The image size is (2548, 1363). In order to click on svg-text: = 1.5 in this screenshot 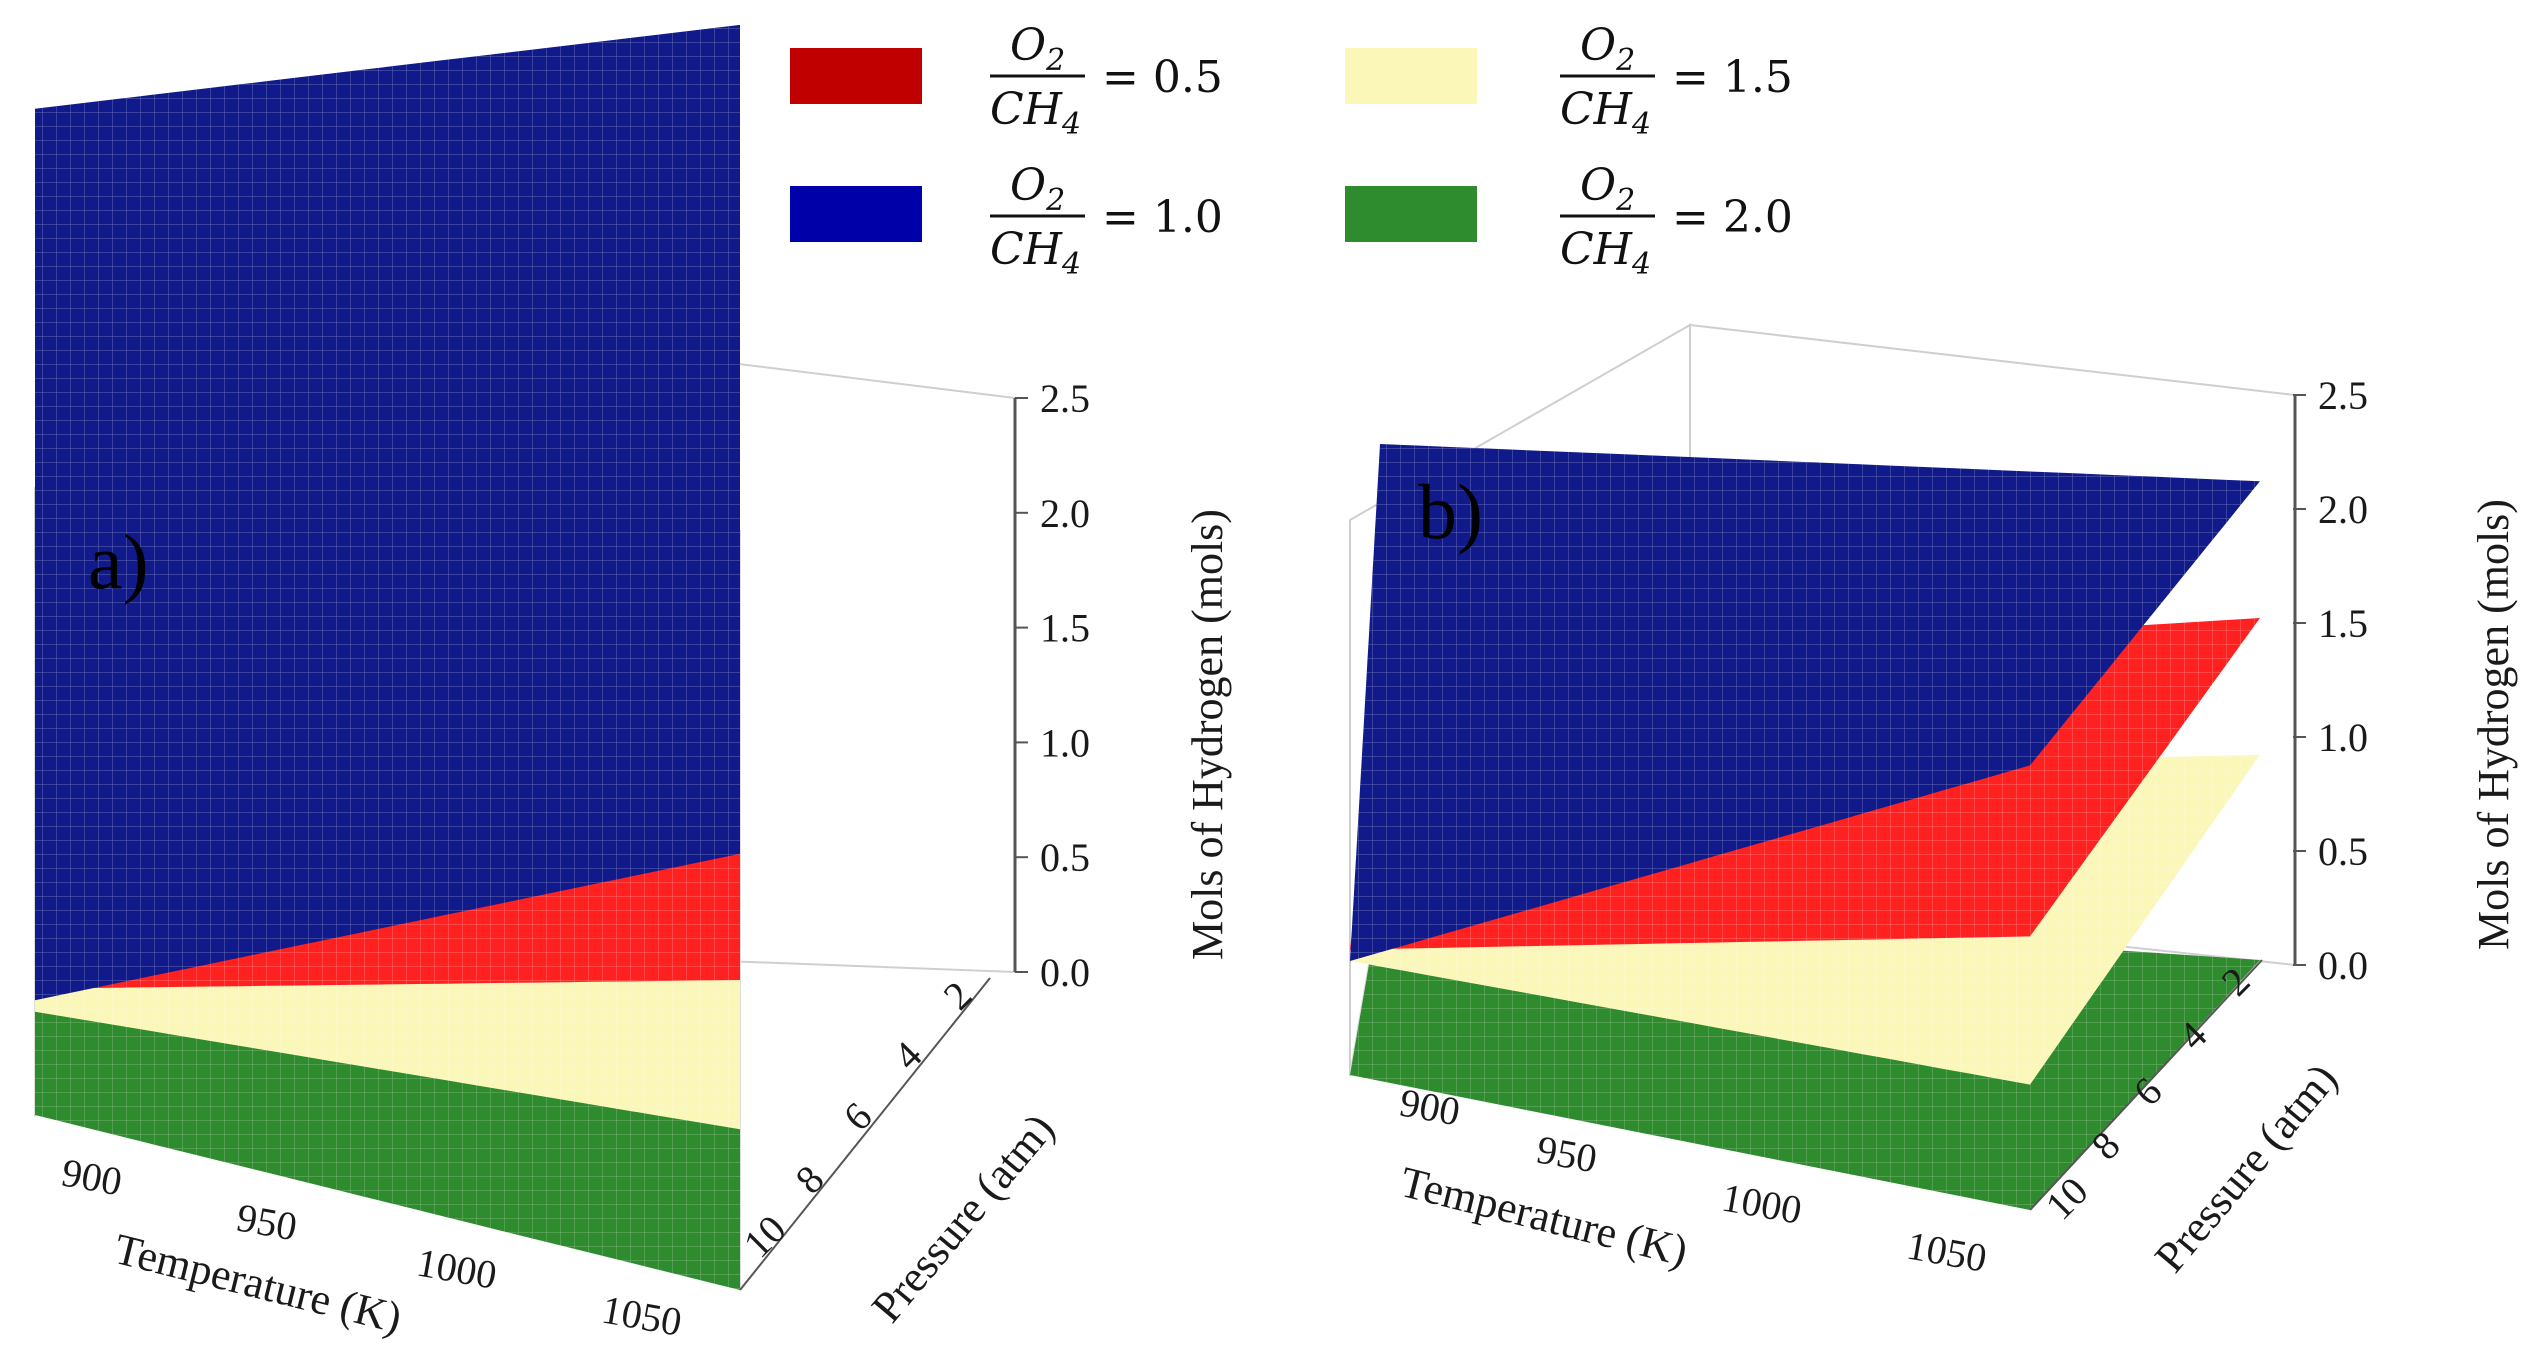, I will do `click(1732, 77)`.